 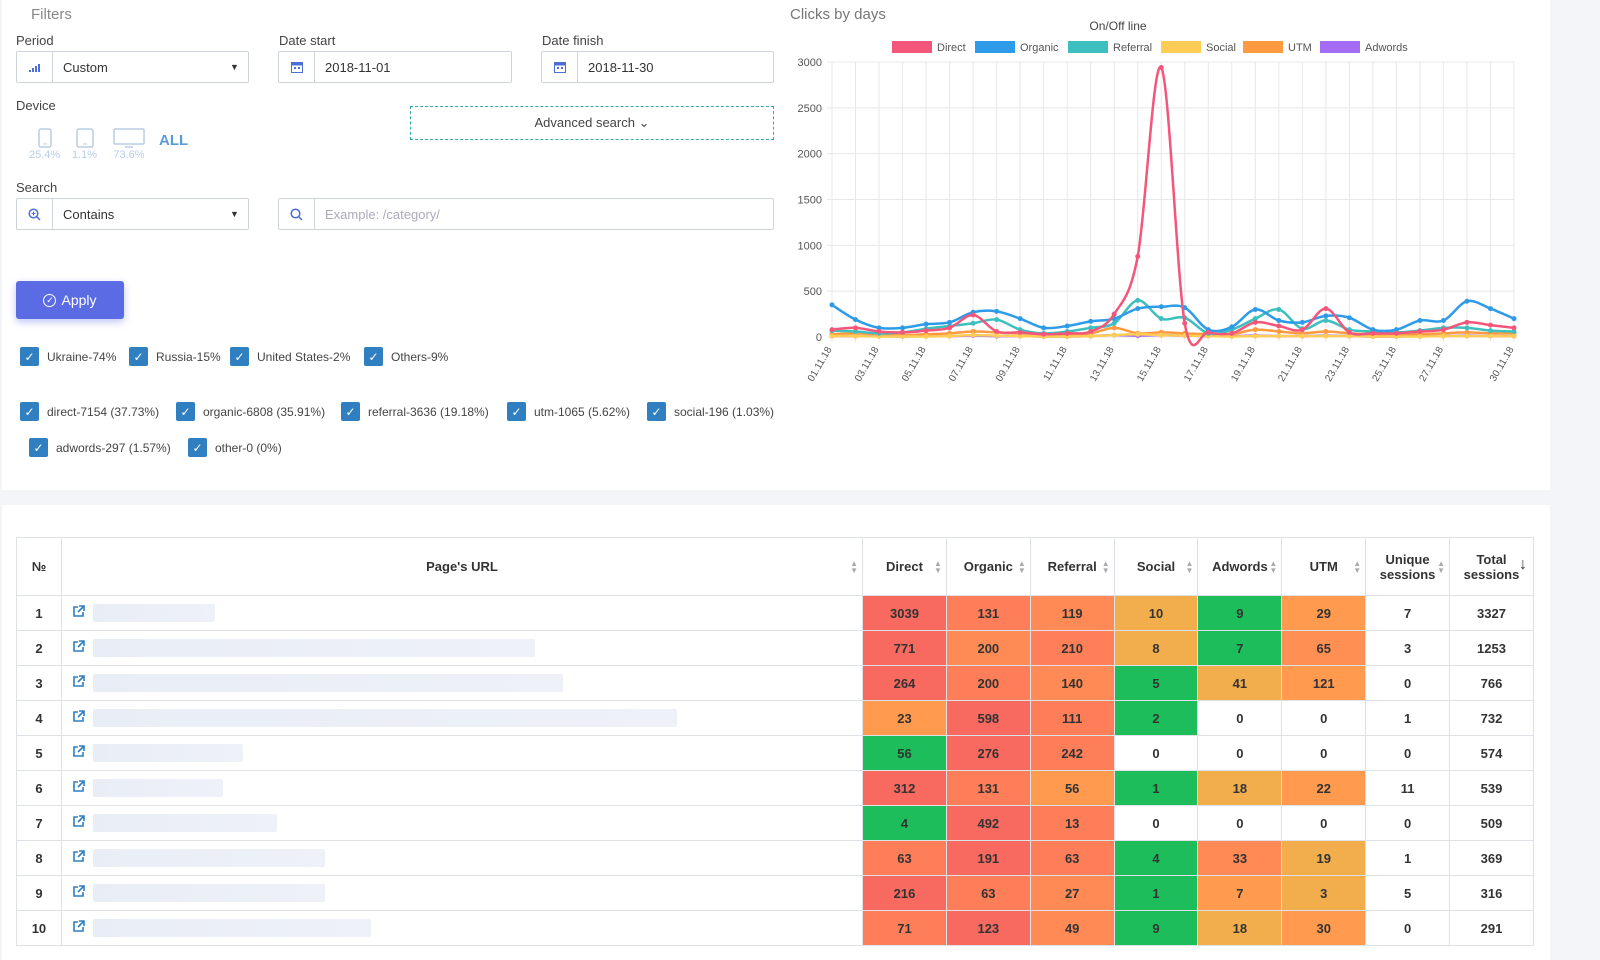 What do you see at coordinates (904, 566) in the screenshot?
I see `column-header: Direct ▲ ▼` at bounding box center [904, 566].